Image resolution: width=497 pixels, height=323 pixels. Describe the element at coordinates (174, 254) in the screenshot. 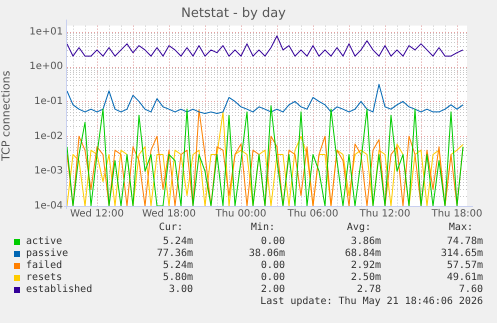

I see `text: 77.36m` at that location.